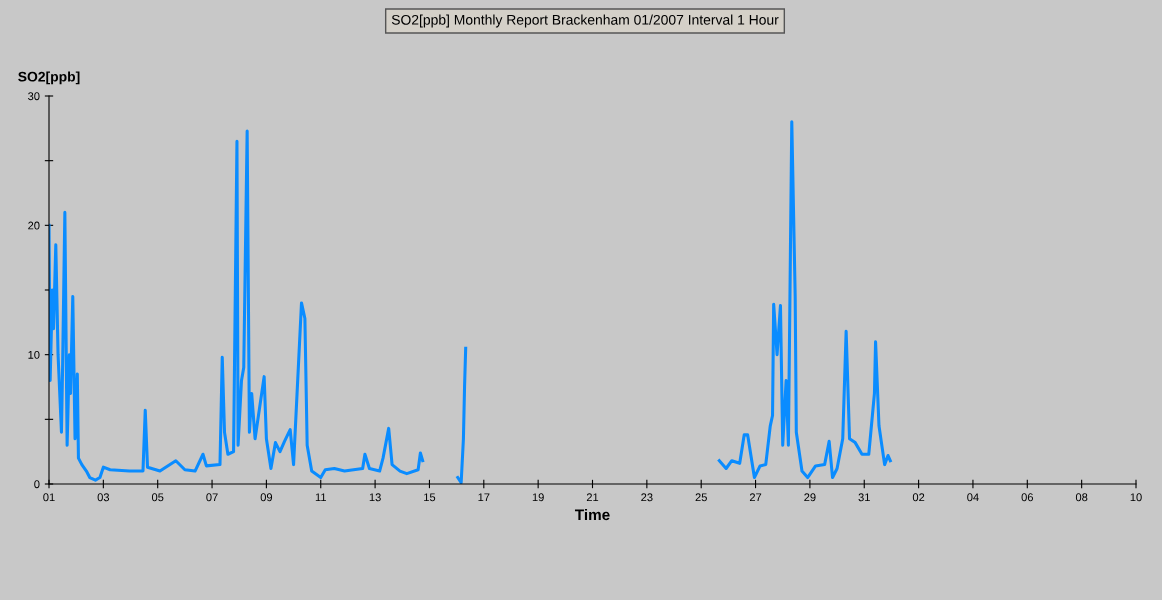 The height and width of the screenshot is (600, 1162). I want to click on y-axis-title: SO2[ppb], so click(49, 78).